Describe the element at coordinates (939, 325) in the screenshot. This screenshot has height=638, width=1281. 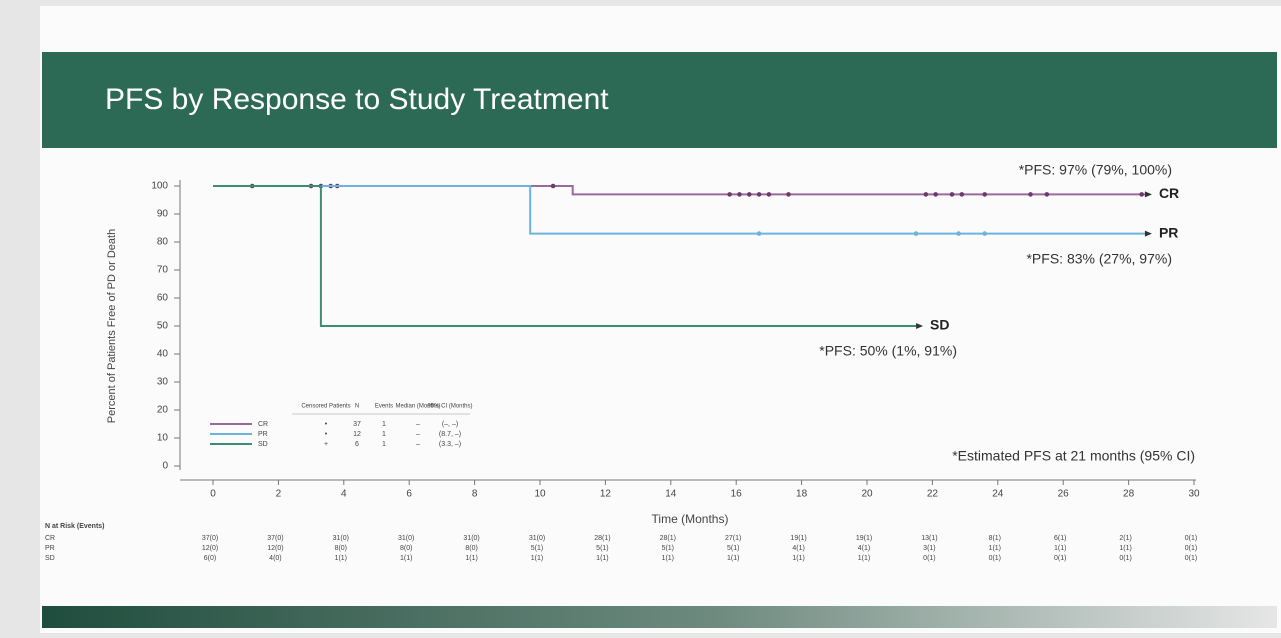
I see `series-end-label: SD` at that location.